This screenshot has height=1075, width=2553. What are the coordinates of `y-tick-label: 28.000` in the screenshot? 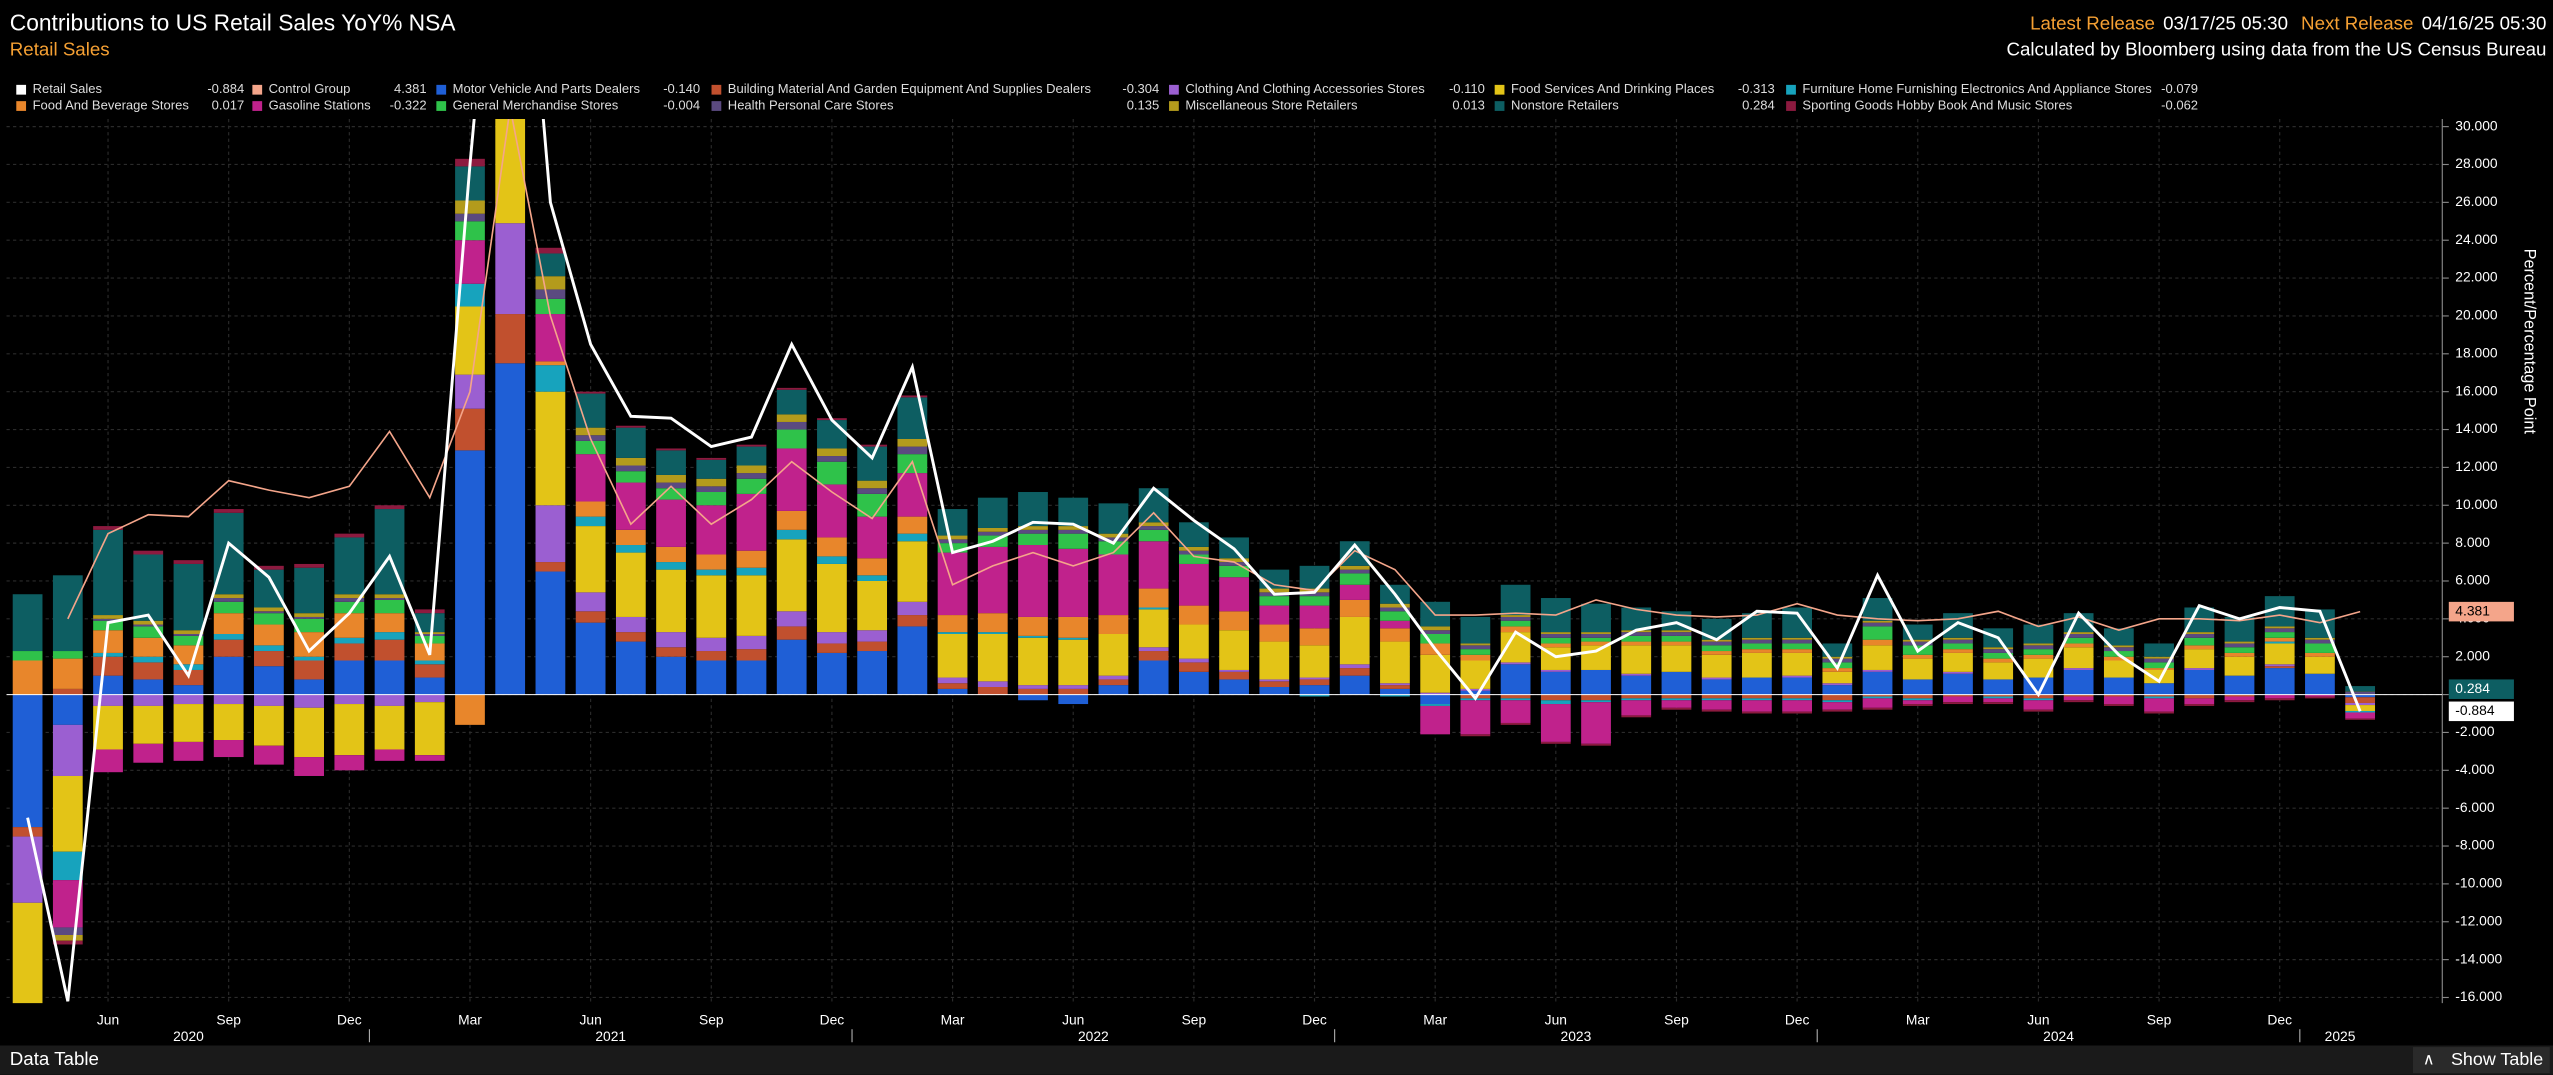 It's located at (2476, 163).